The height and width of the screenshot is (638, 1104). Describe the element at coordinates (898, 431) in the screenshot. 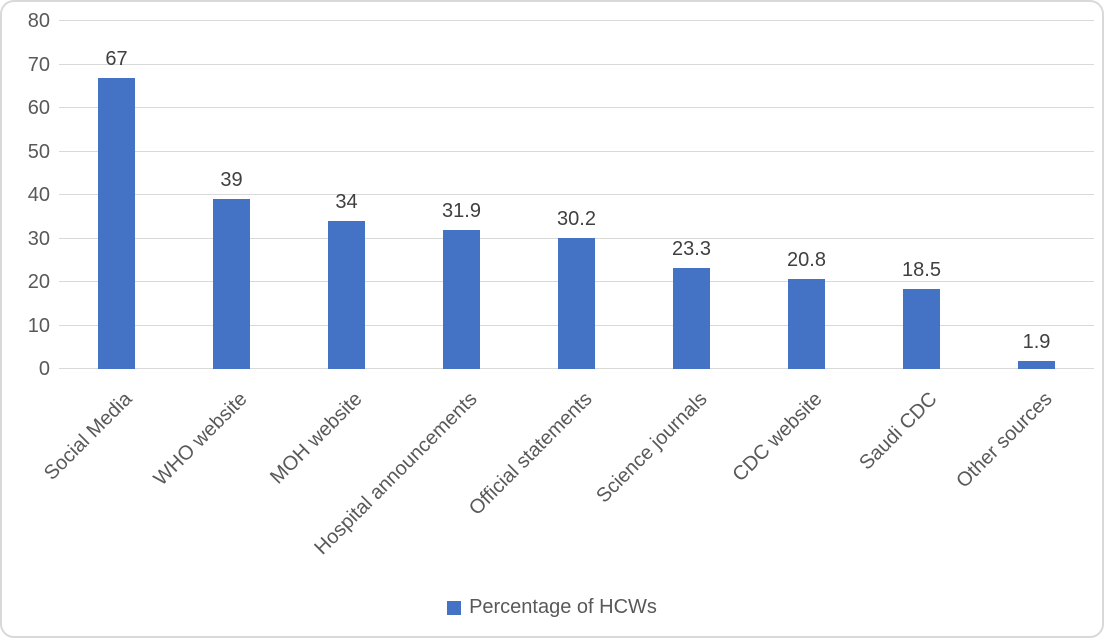

I see `x-category-label-7: Saudi CDC` at that location.